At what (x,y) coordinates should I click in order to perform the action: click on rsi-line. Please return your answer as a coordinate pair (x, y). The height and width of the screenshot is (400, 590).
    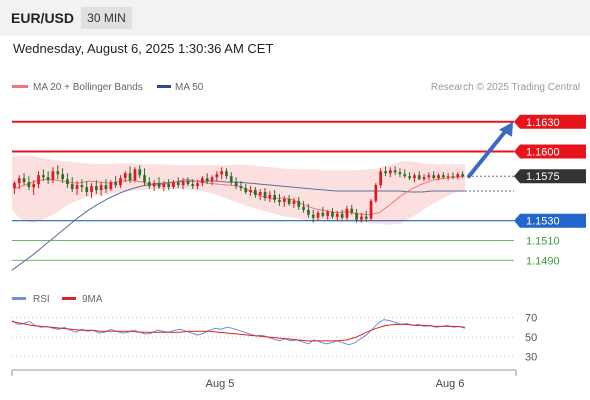
    Looking at the image, I should click on (238, 332).